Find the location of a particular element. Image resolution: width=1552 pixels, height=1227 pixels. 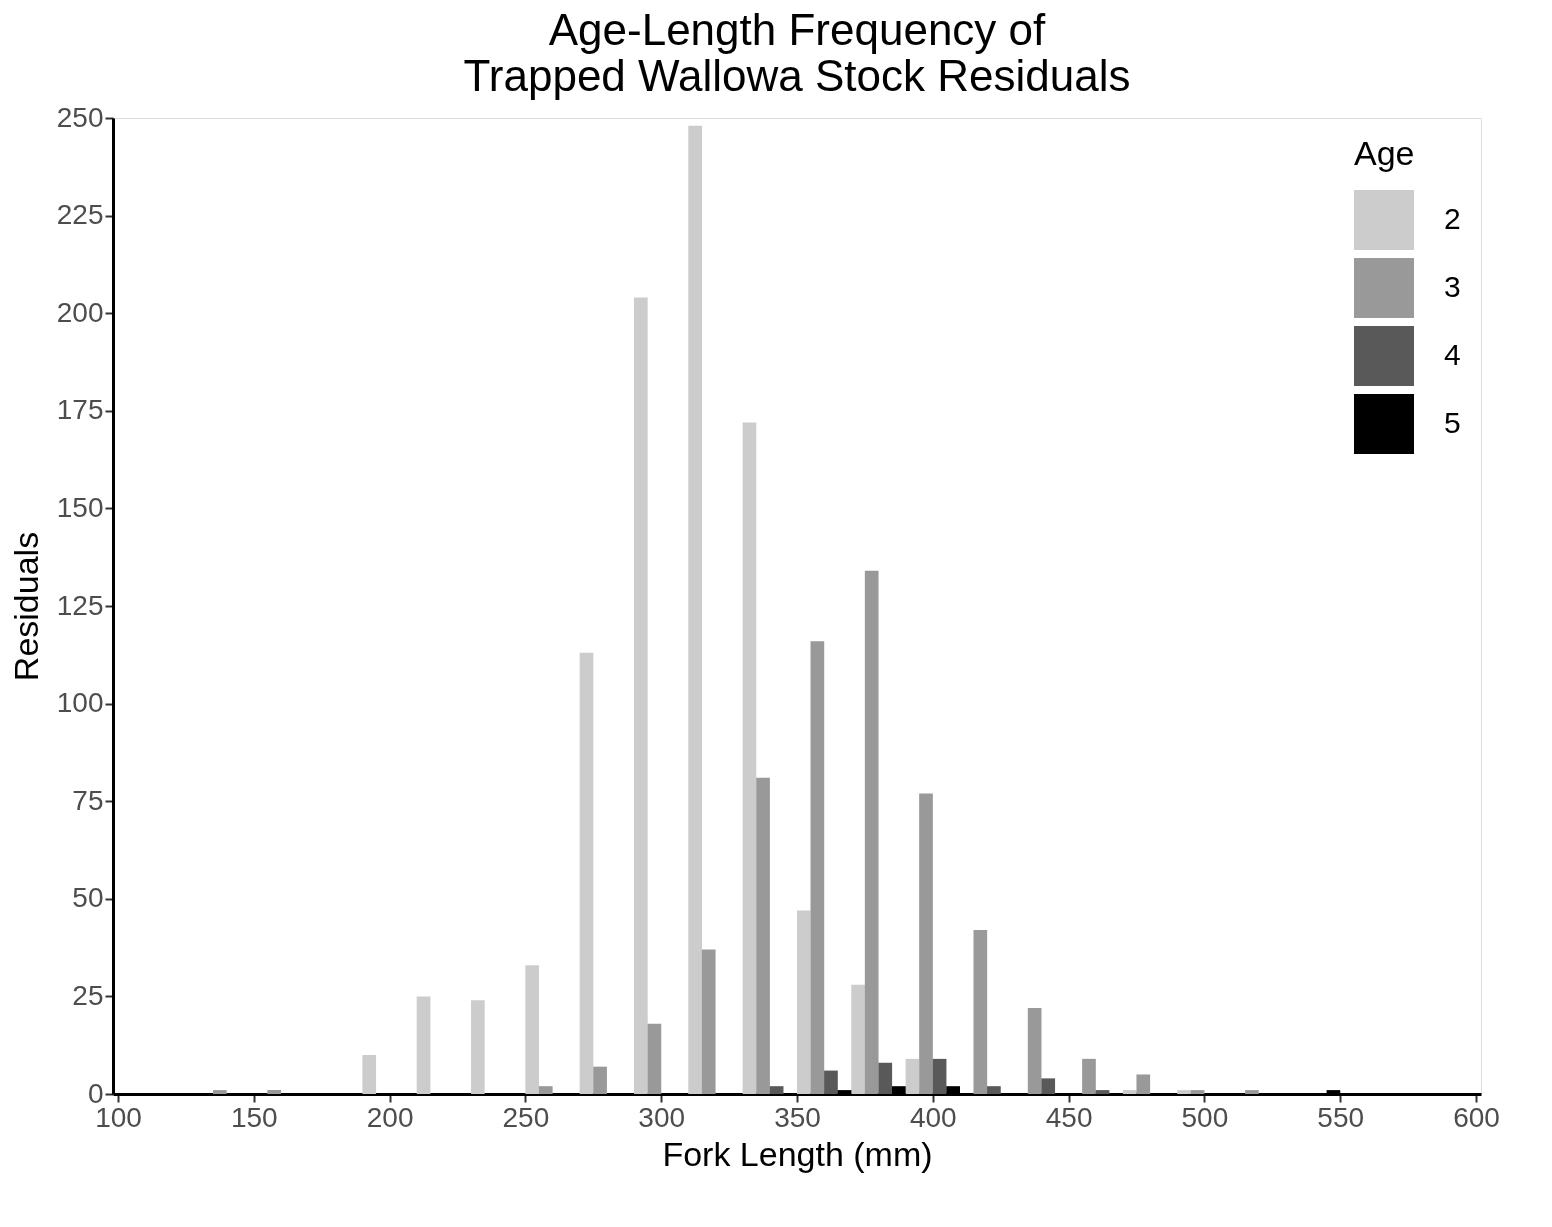

y-tick-label: 50 is located at coordinates (88, 898).